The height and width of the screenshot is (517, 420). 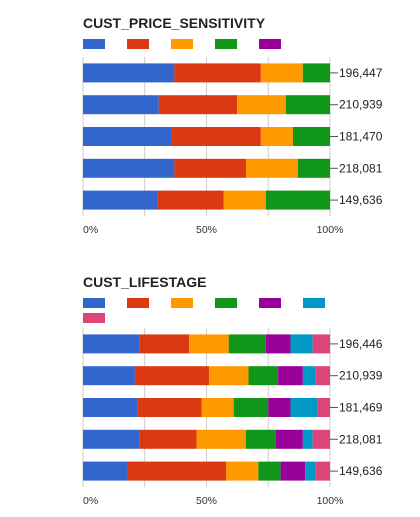 I want to click on row-label: 196,447, so click(x=361, y=73).